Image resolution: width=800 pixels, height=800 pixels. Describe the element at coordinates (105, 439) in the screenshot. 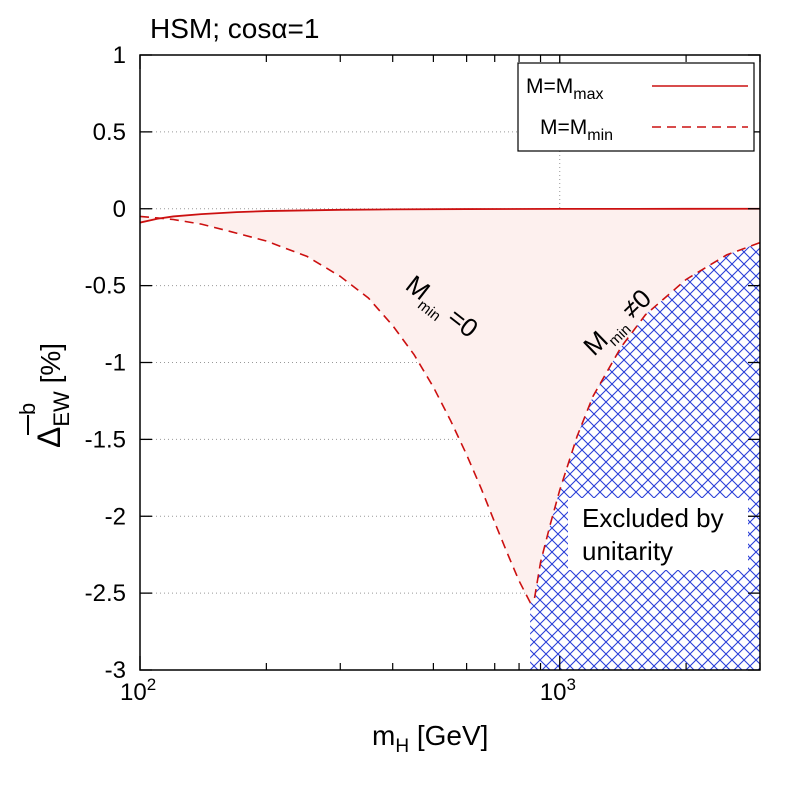

I see `y-tick-label: -1.5` at that location.